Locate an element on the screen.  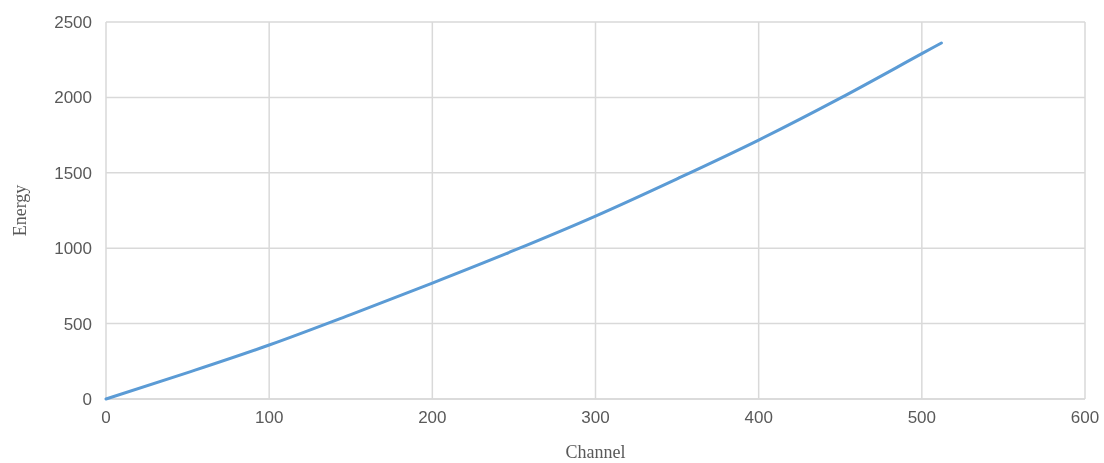
x-tick-label: 400 is located at coordinates (758, 417).